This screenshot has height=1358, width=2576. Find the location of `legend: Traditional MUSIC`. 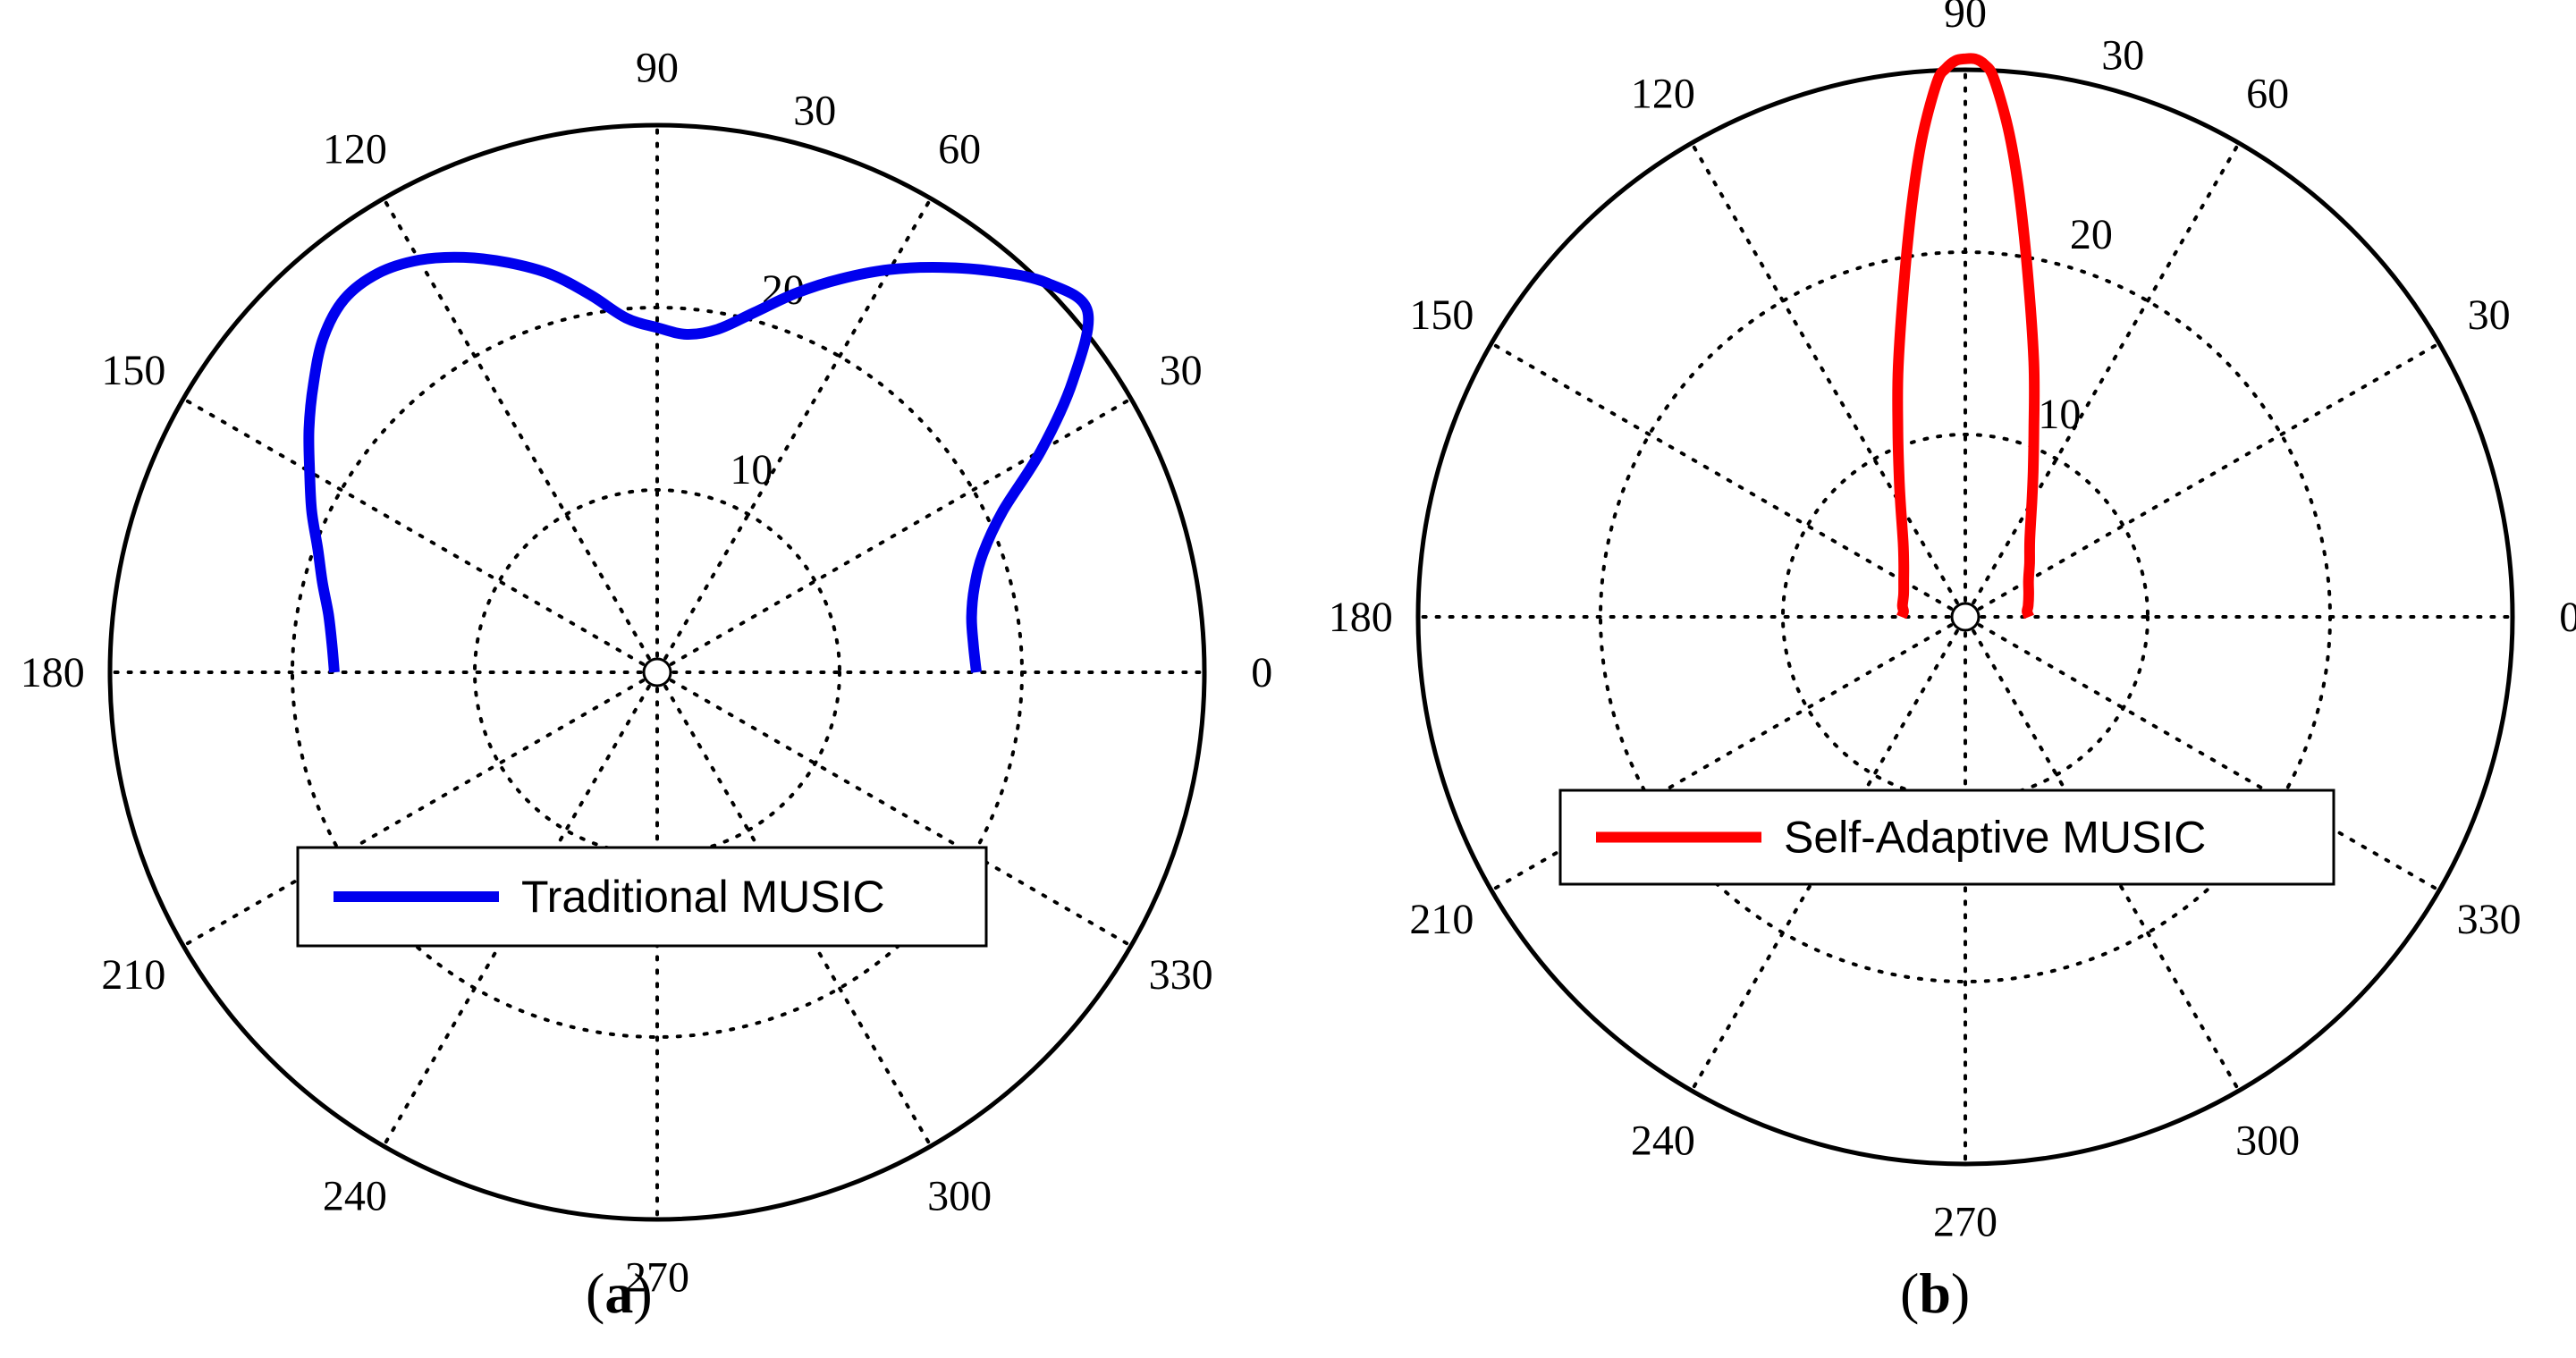

legend: Traditional MUSIC is located at coordinates (642, 897).